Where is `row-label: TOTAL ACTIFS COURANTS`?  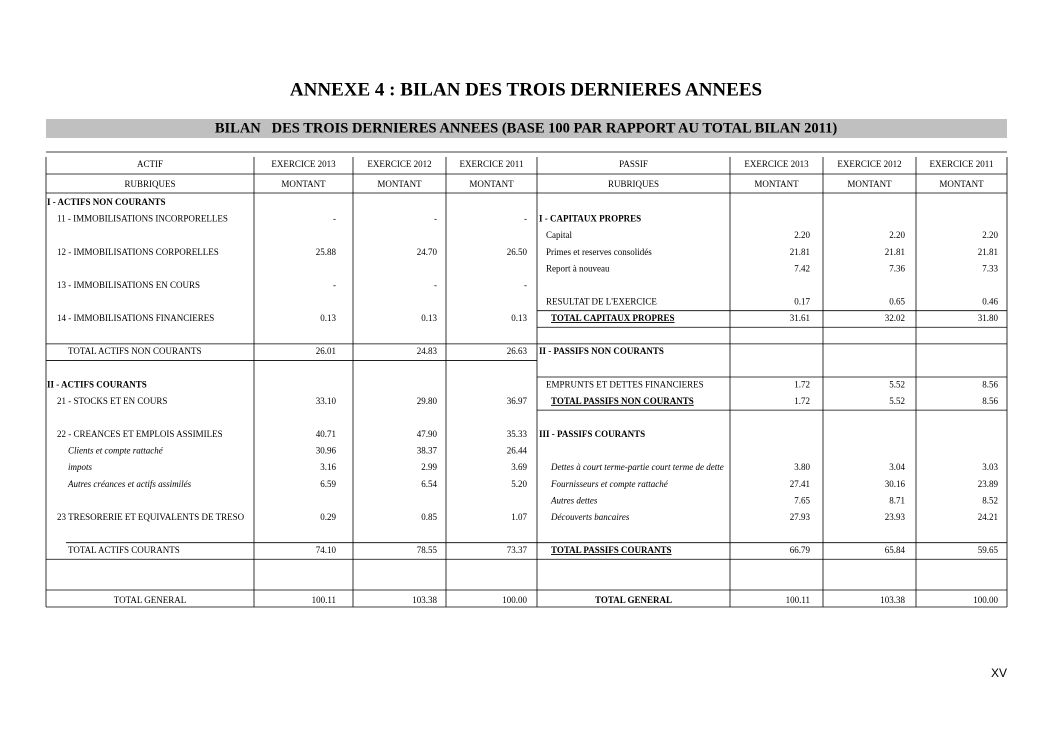
row-label: TOTAL ACTIFS COURANTS is located at coordinates (124, 550).